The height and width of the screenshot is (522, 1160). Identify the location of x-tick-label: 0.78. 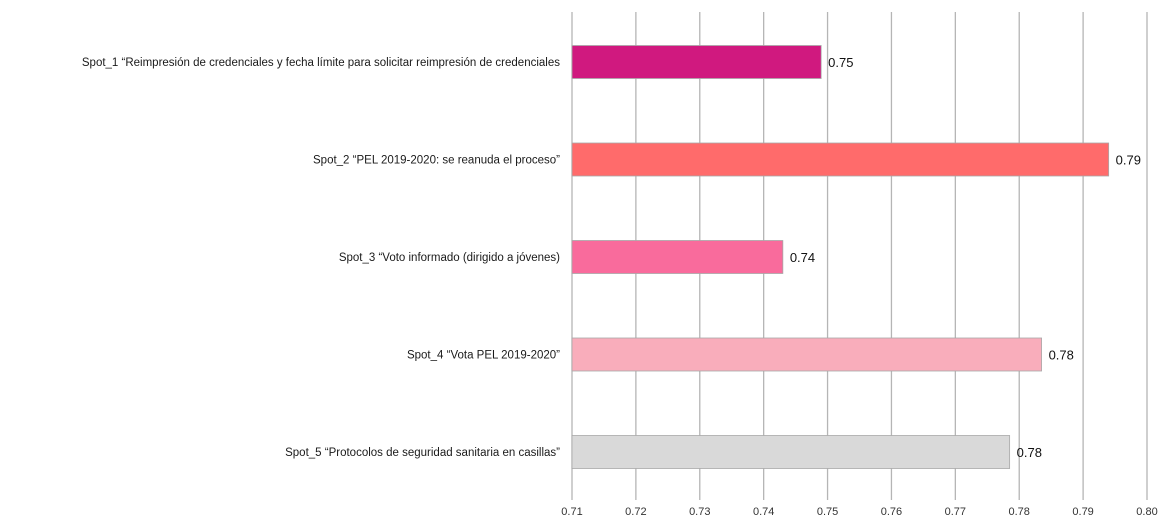
(1019, 512).